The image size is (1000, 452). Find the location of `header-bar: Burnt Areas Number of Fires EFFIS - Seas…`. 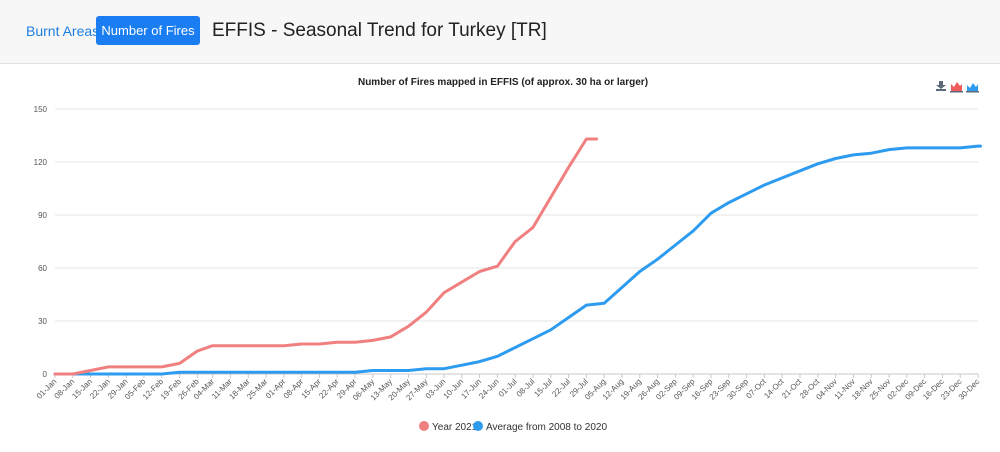

header-bar: Burnt Areas Number of Fires EFFIS - Seas… is located at coordinates (500, 32).